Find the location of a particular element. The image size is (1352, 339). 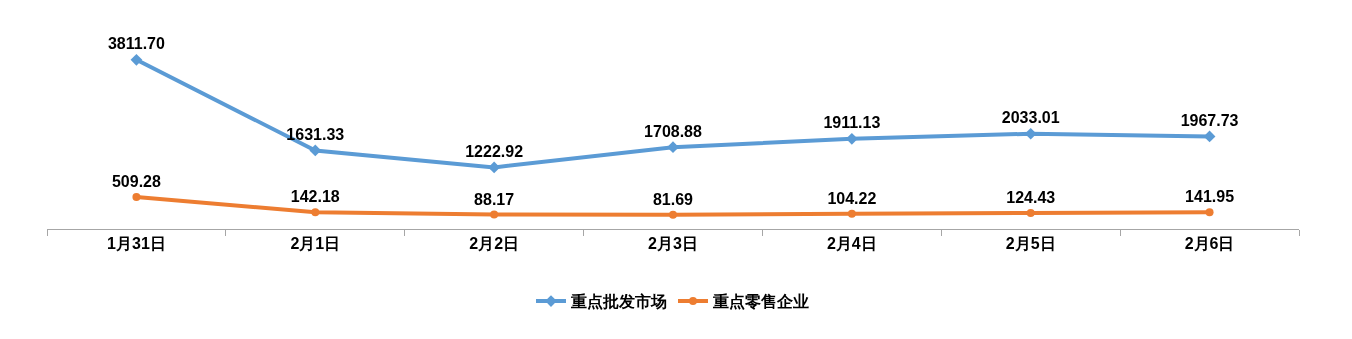

legend-label: 重点零售企业 is located at coordinates (760, 302).